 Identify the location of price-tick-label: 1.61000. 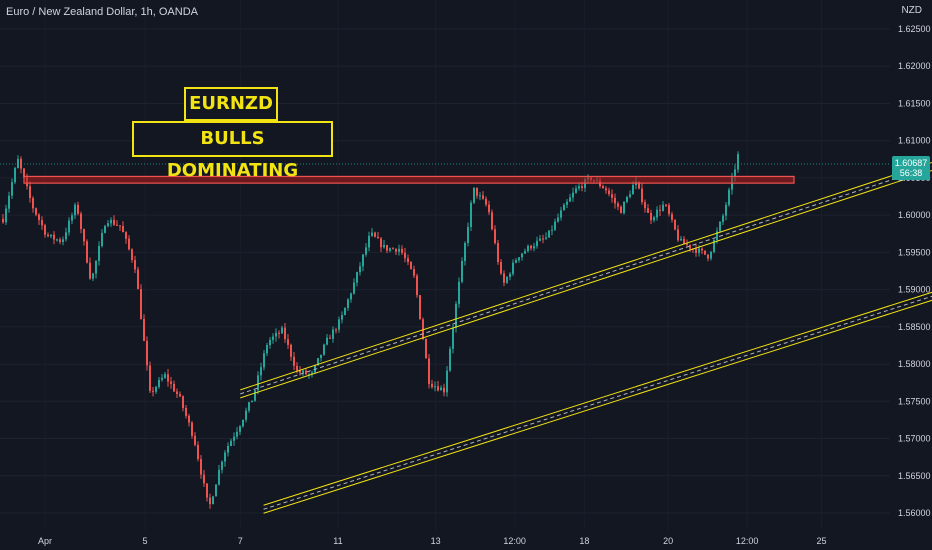
(914, 141).